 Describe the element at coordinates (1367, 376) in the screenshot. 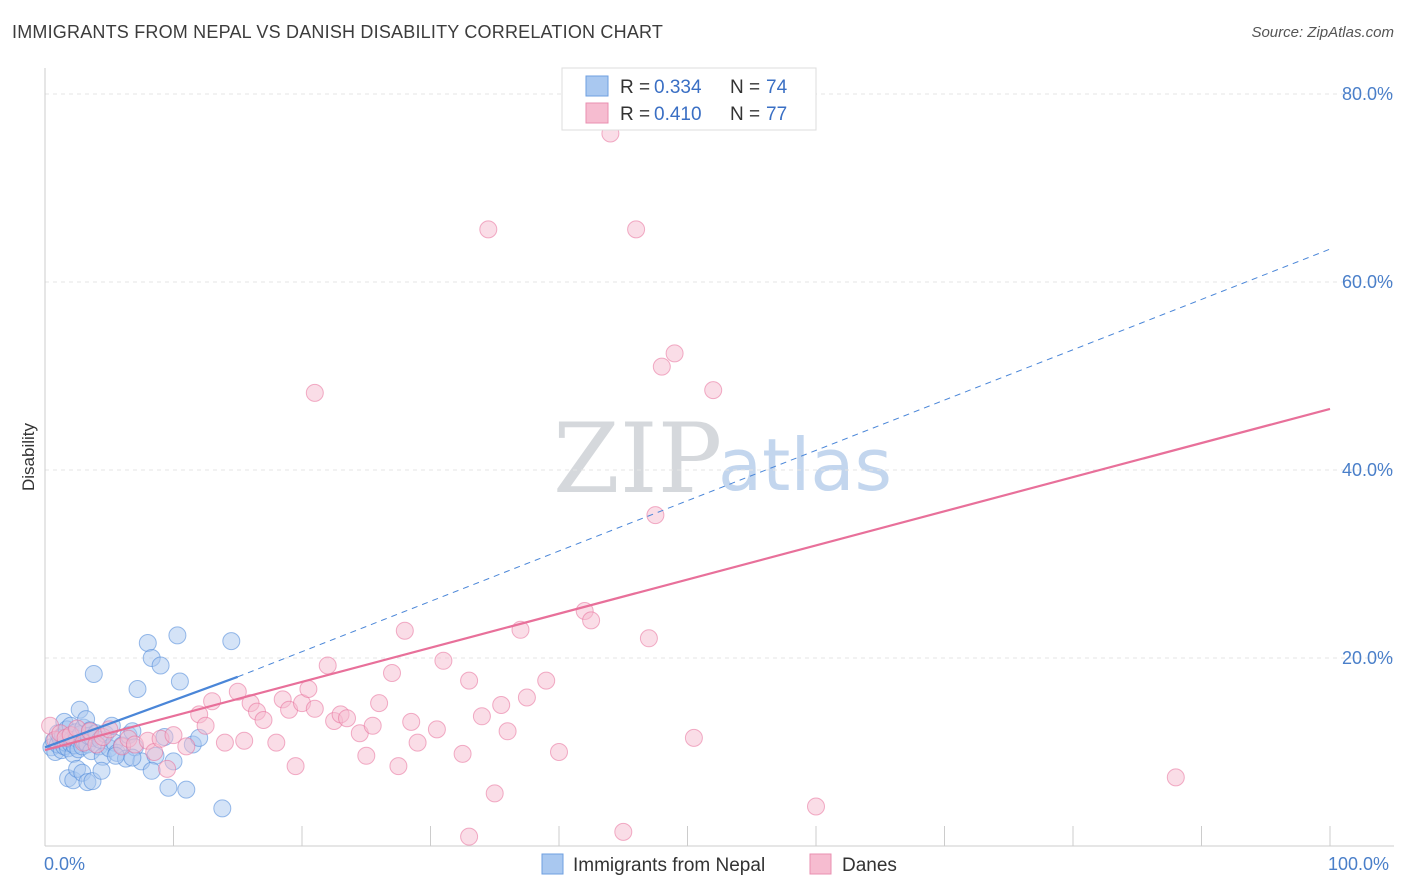

I see `y-axis-tick-labels: 20.0% 40.0% 60.0% 80.0%` at that location.